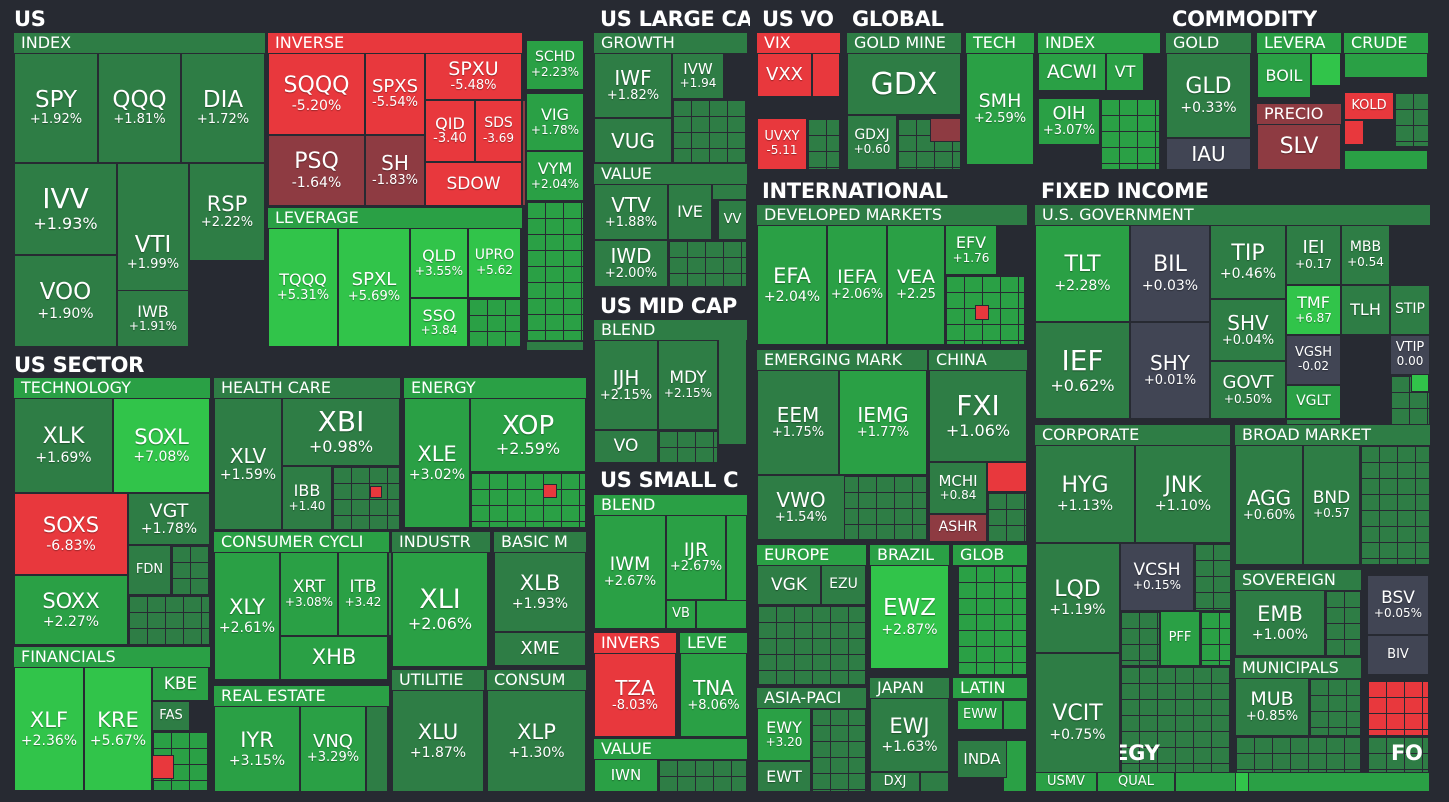 The width and height of the screenshot is (1449, 802). What do you see at coordinates (450, 131) in the screenshot?
I see `ticker-tile-qid: QID -3.40` at bounding box center [450, 131].